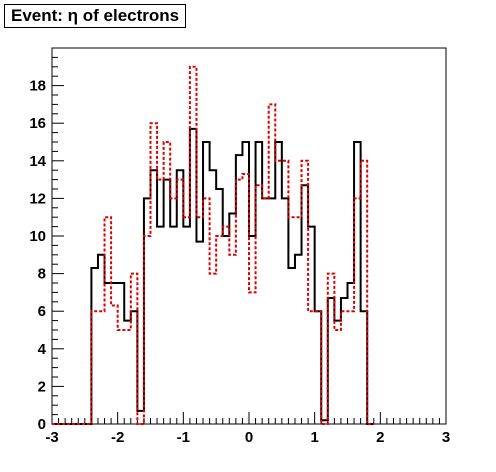 The width and height of the screenshot is (496, 472). Describe the element at coordinates (42, 274) in the screenshot. I see `y-tick-label: 8` at that location.